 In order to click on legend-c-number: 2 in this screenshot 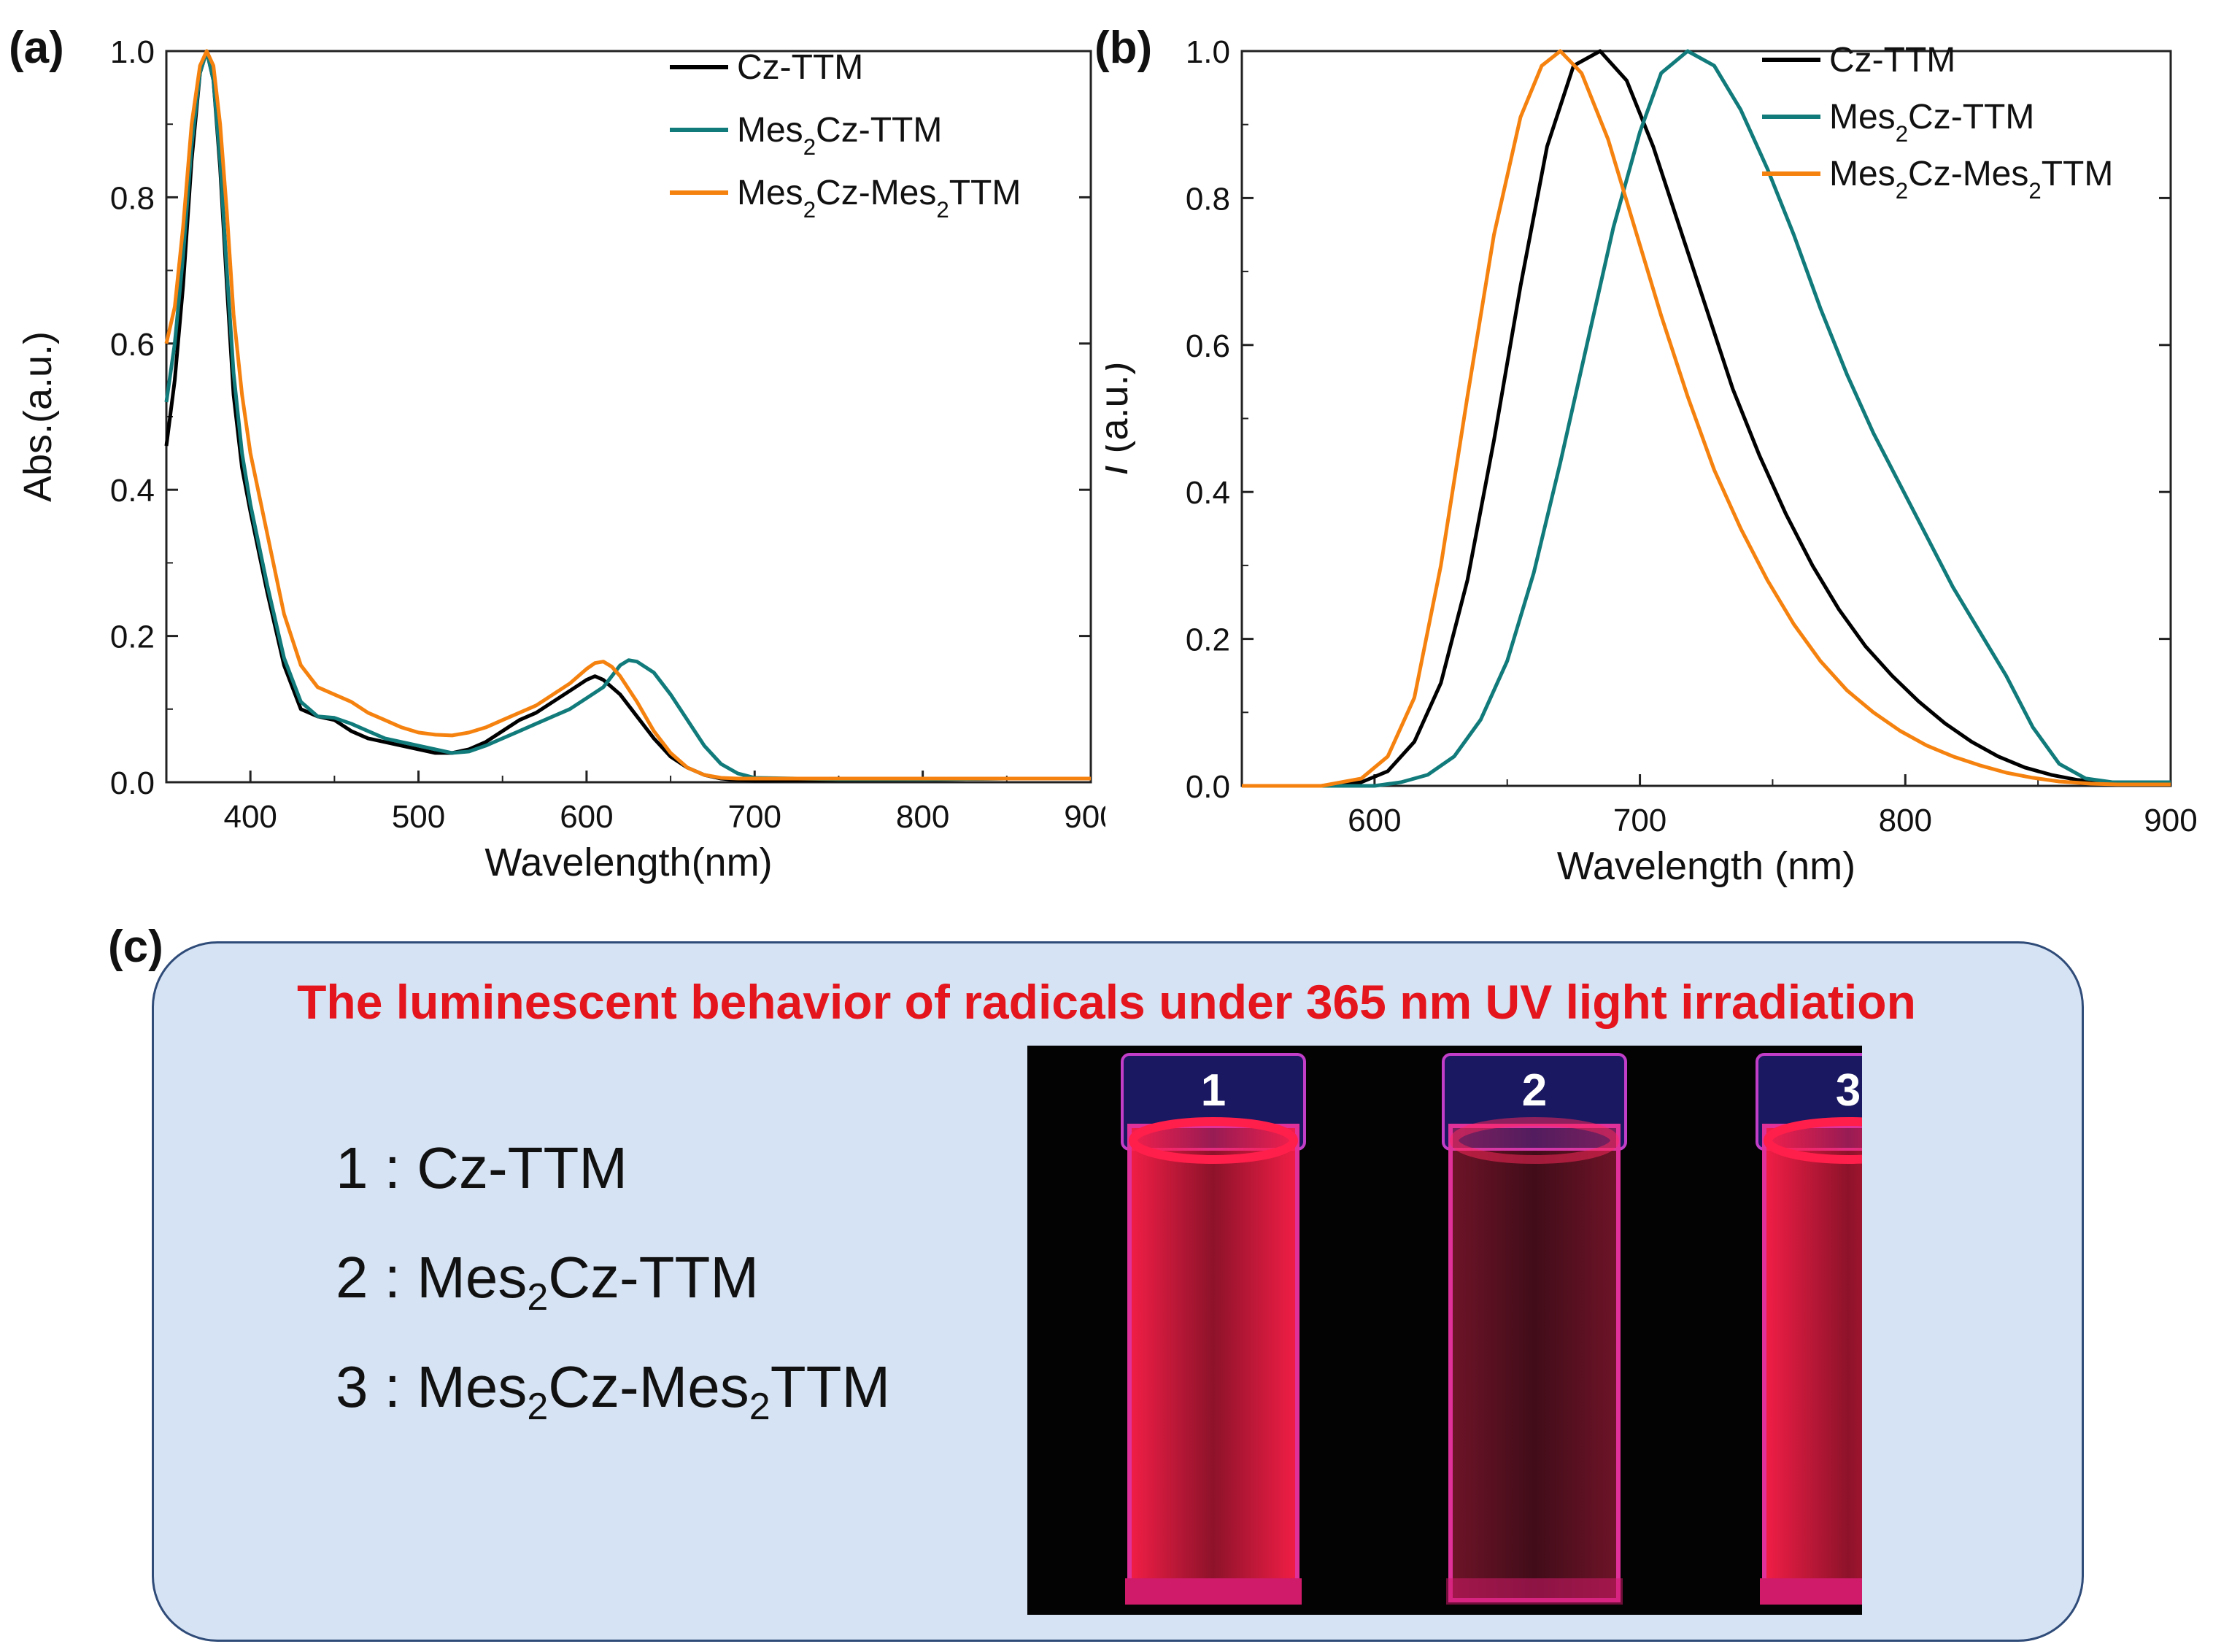, I will do `click(352, 1277)`.